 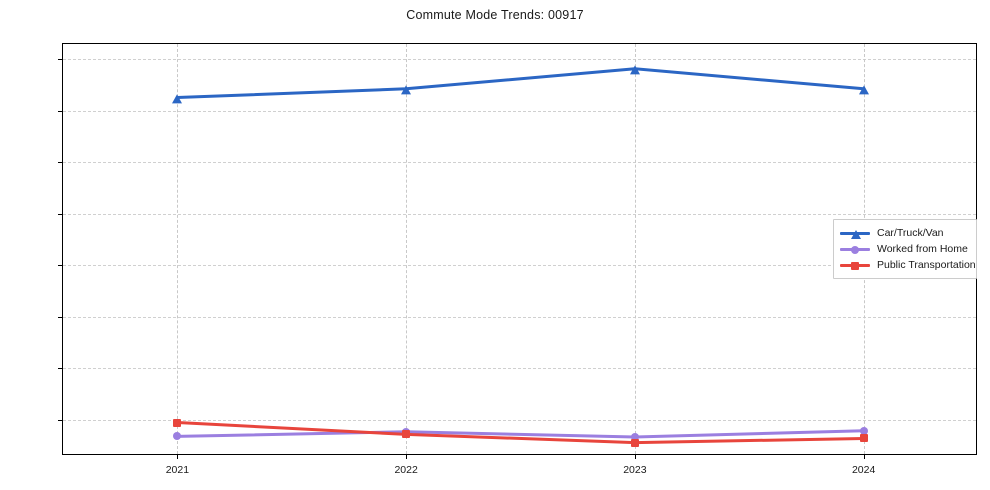 I want to click on x-tick-label: 2022, so click(x=406, y=470).